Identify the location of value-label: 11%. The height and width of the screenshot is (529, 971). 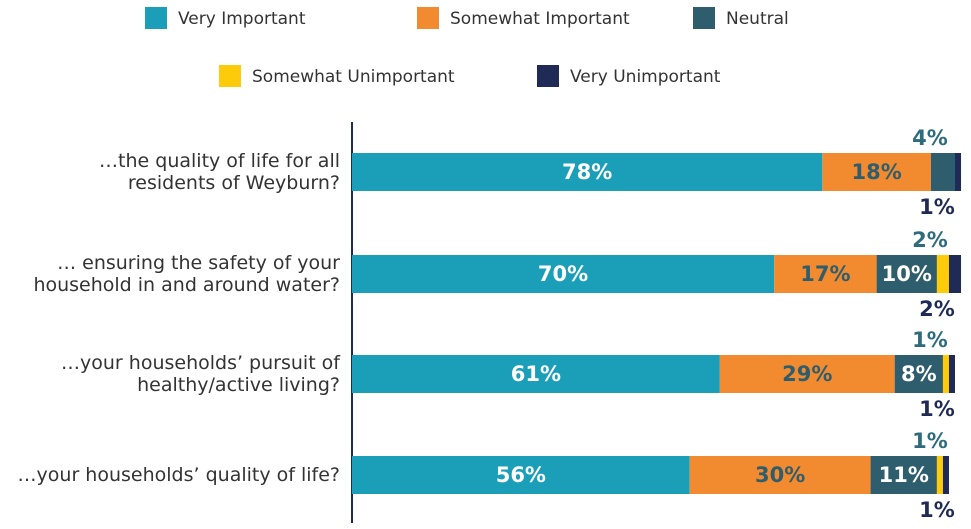
(904, 475).